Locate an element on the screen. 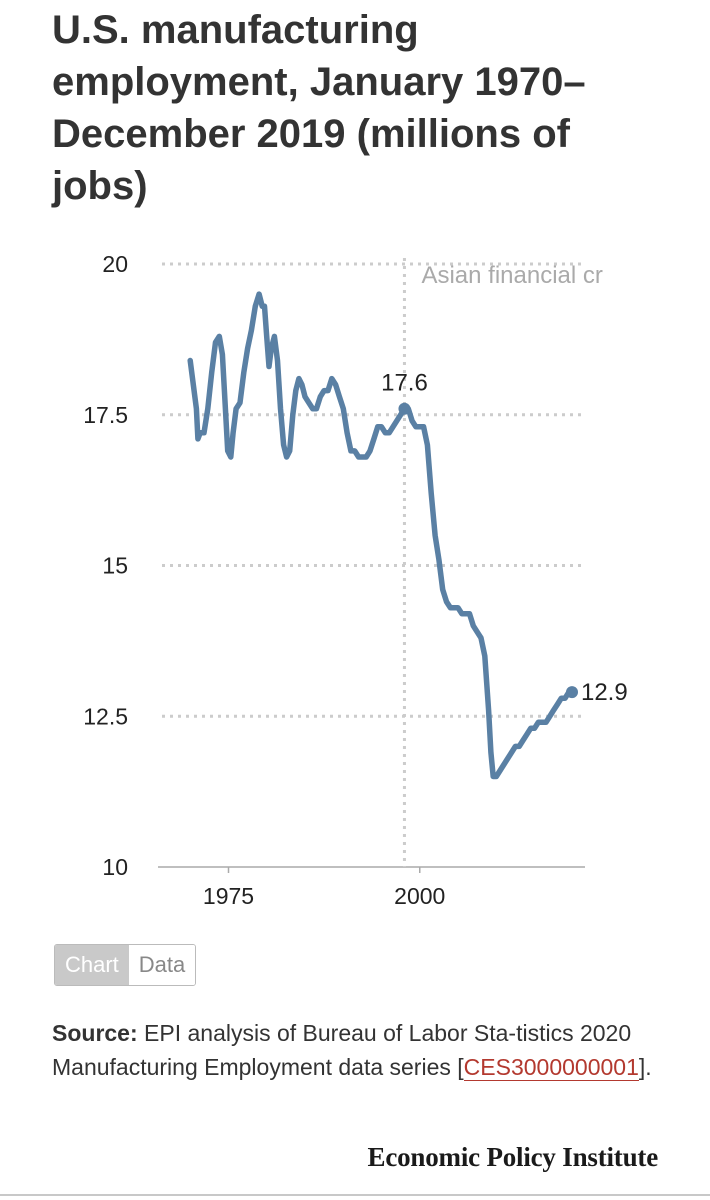  source-label: Source: is located at coordinates (95, 1033).